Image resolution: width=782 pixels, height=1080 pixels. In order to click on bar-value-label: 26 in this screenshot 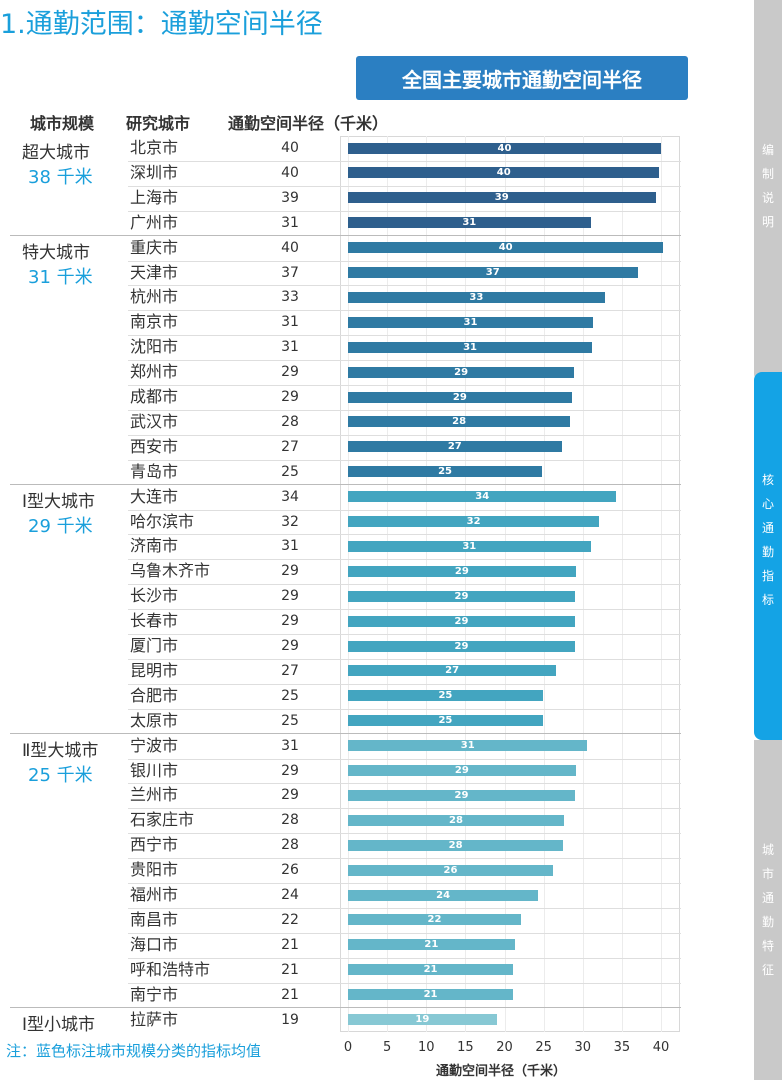, I will do `click(450, 870)`.